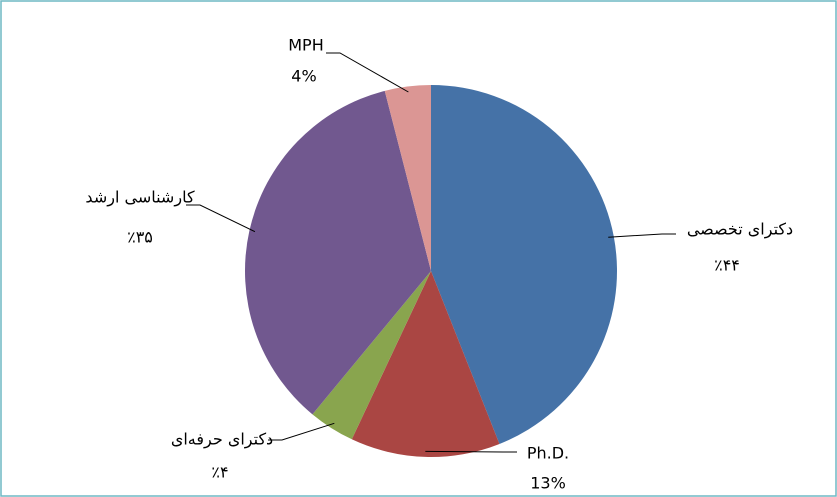 Image resolution: width=837 pixels, height=497 pixels. I want to click on value-label: ٪۴۴, so click(727, 265).